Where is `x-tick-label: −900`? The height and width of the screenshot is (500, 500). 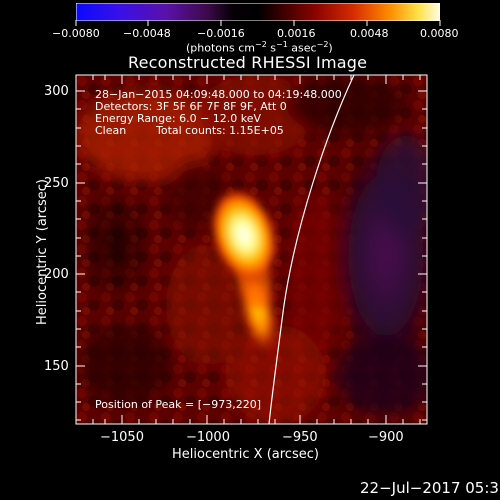 x-tick-label: −900 is located at coordinates (386, 437).